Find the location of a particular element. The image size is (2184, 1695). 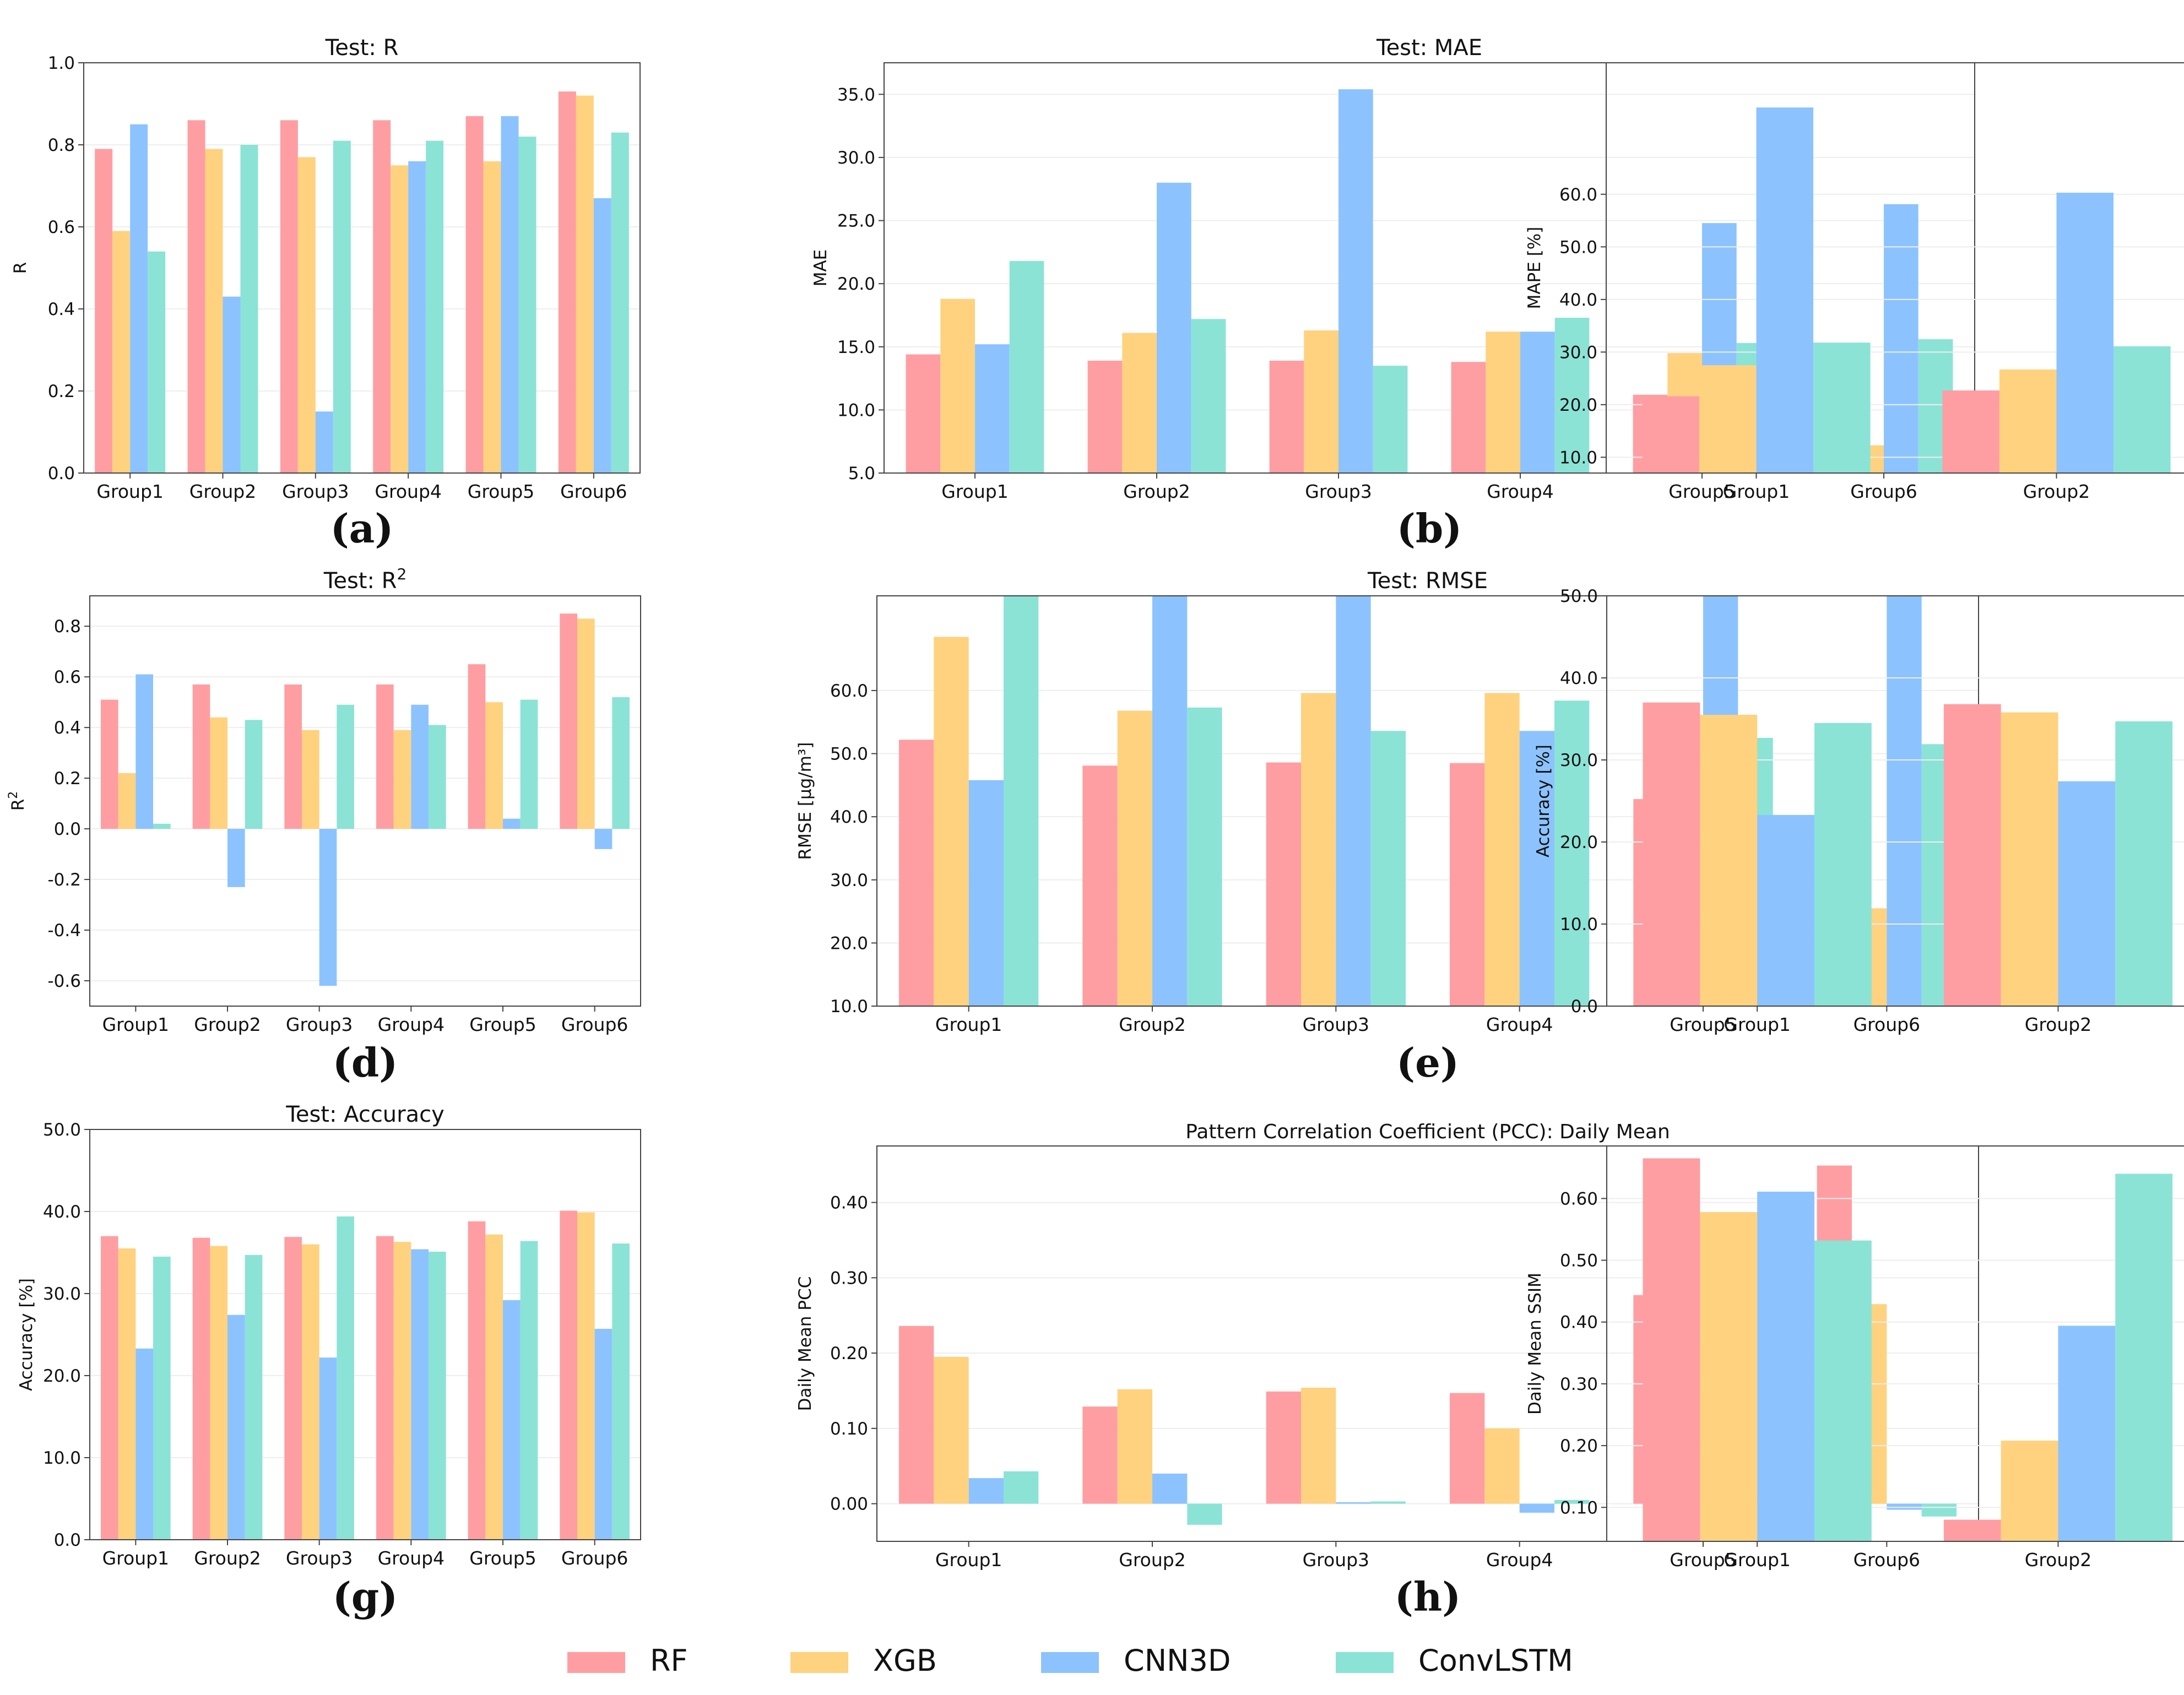

y-tick-label: 35.0 is located at coordinates (856, 95).